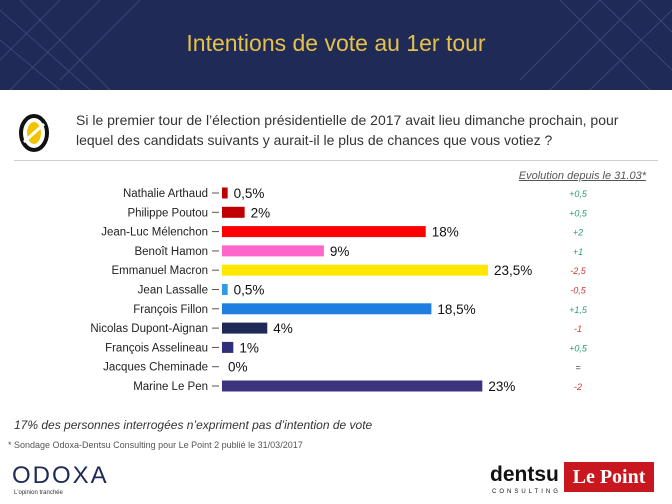 The image size is (672, 504). What do you see at coordinates (173, 291) in the screenshot?
I see `category-label: Jean Lassalle` at bounding box center [173, 291].